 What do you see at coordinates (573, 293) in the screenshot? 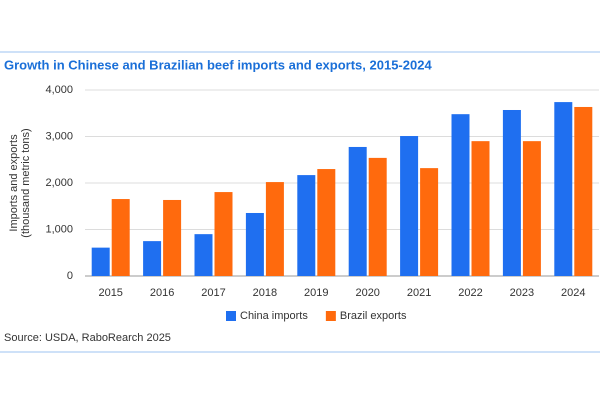
I see `x-tick-label: 2024` at bounding box center [573, 293].